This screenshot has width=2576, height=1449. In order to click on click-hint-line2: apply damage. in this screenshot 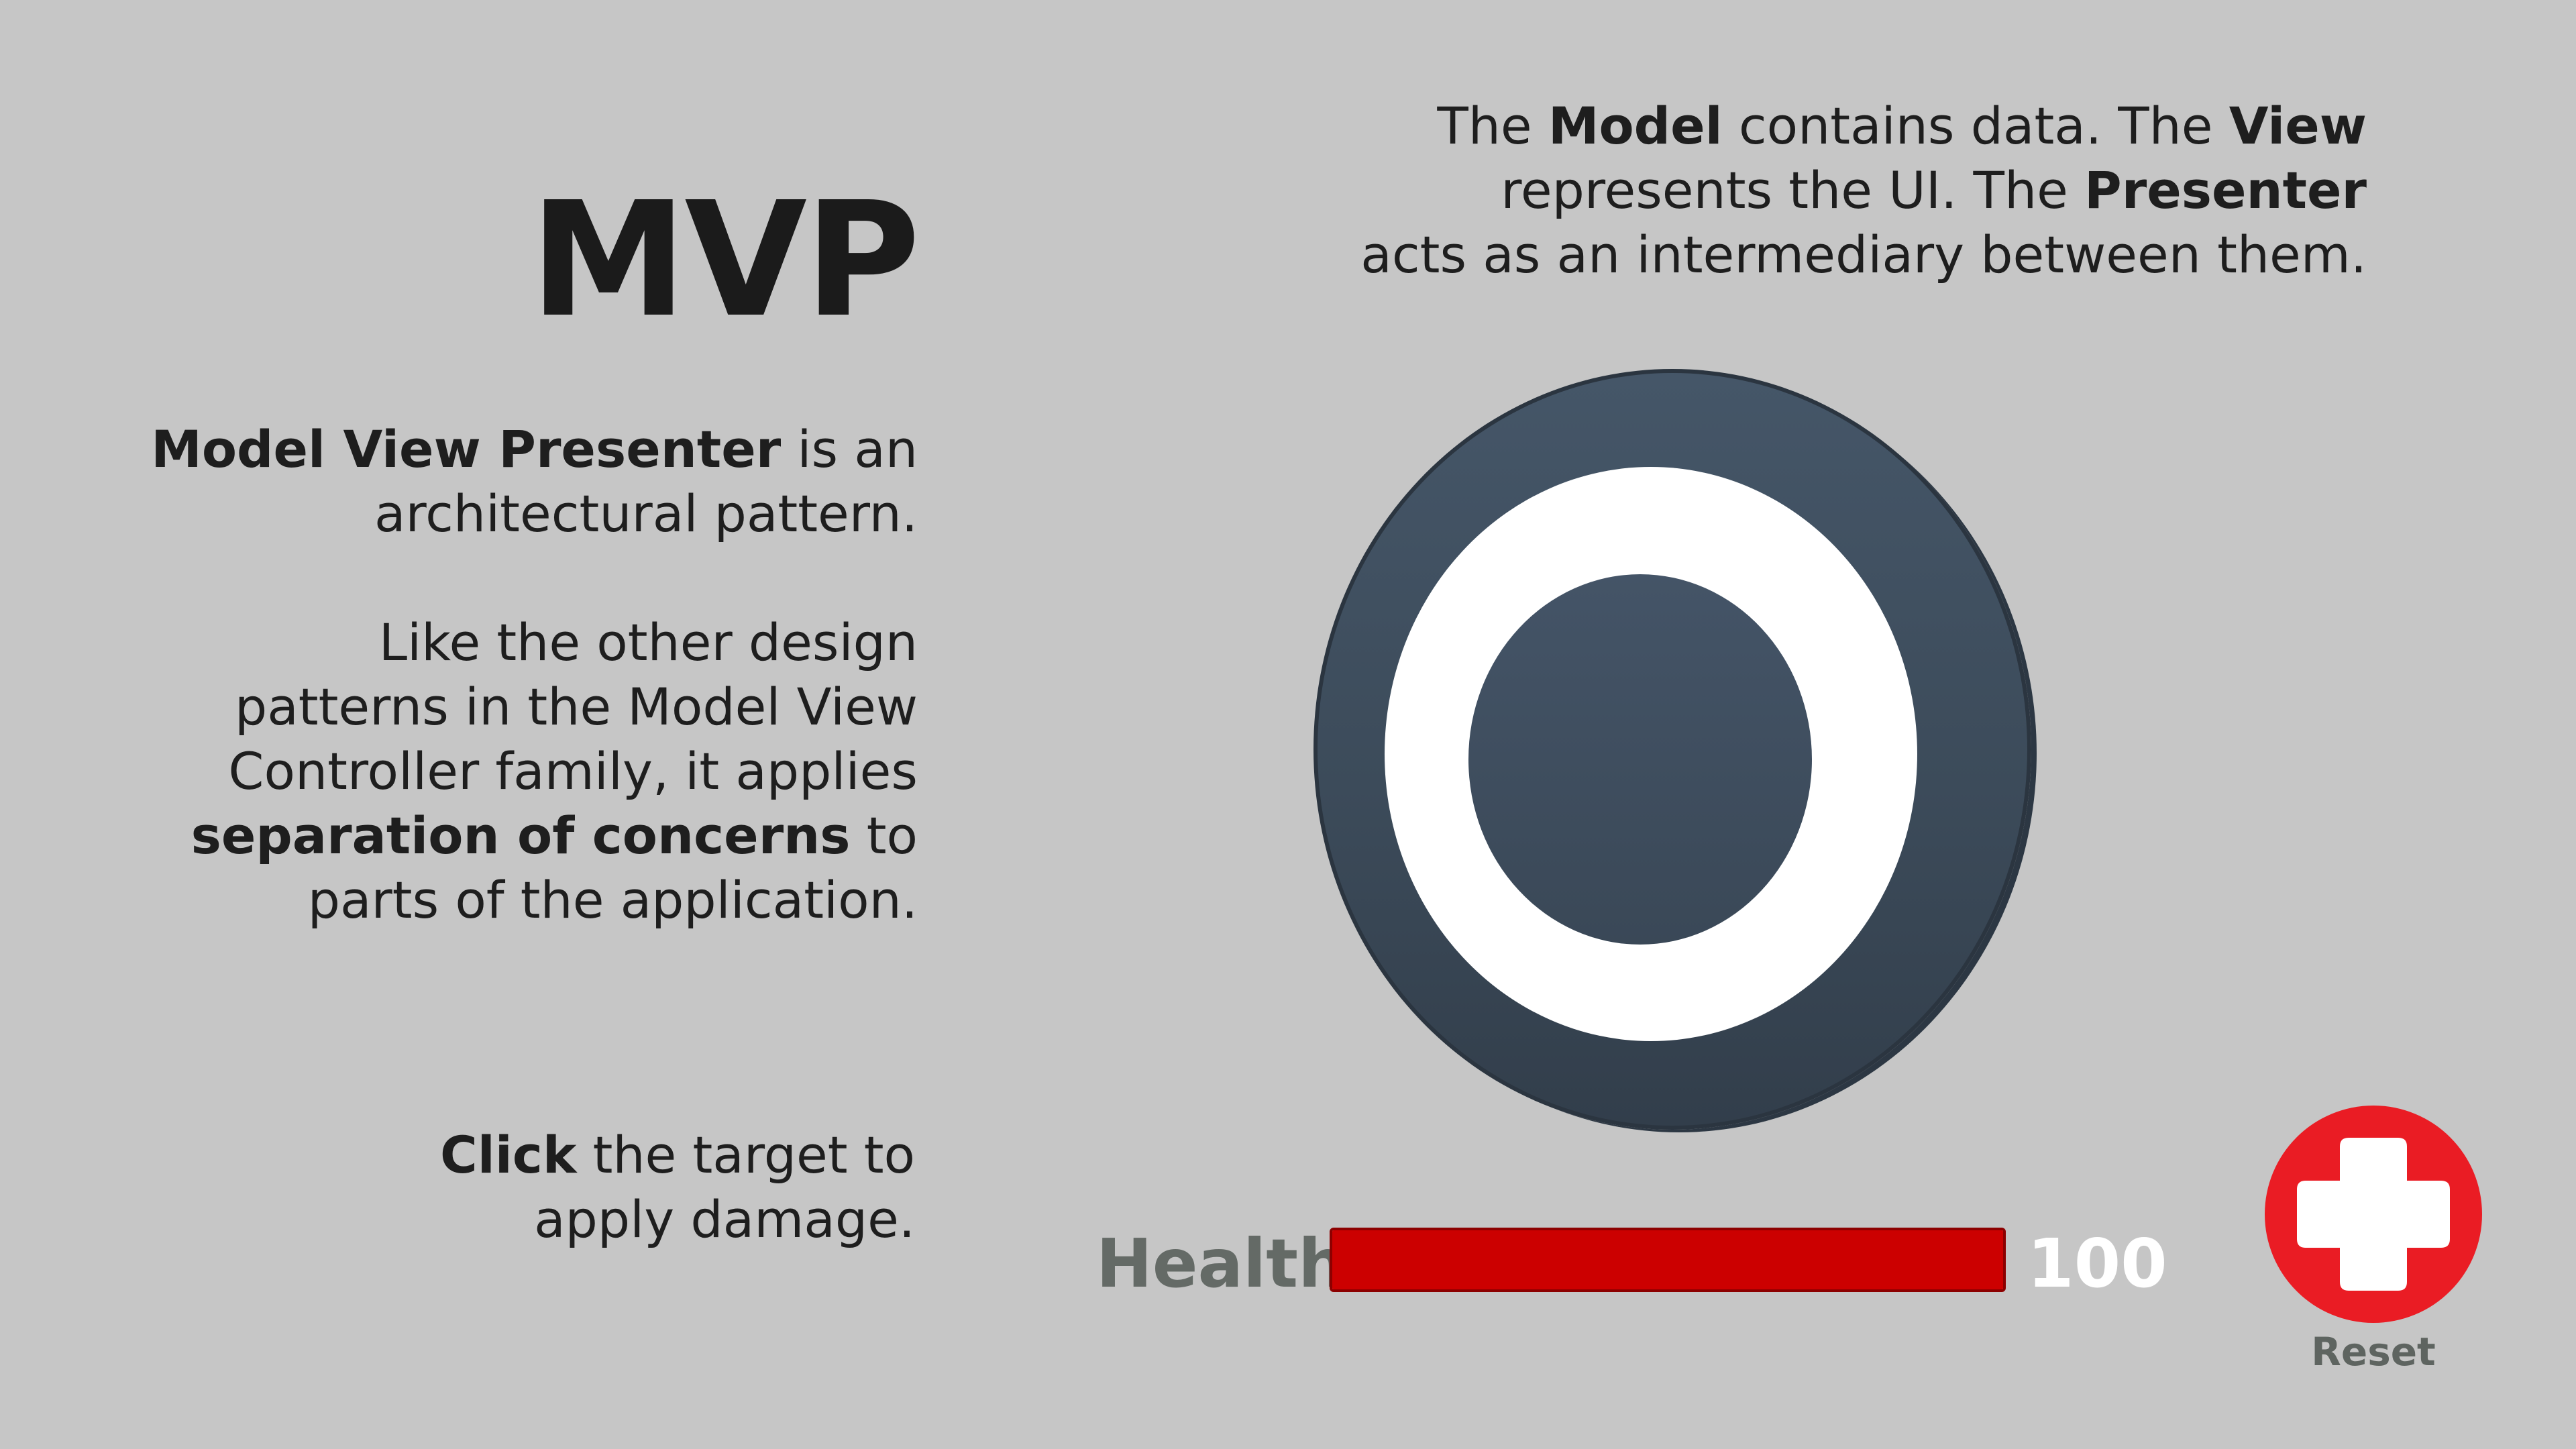, I will do `click(724, 1219)`.